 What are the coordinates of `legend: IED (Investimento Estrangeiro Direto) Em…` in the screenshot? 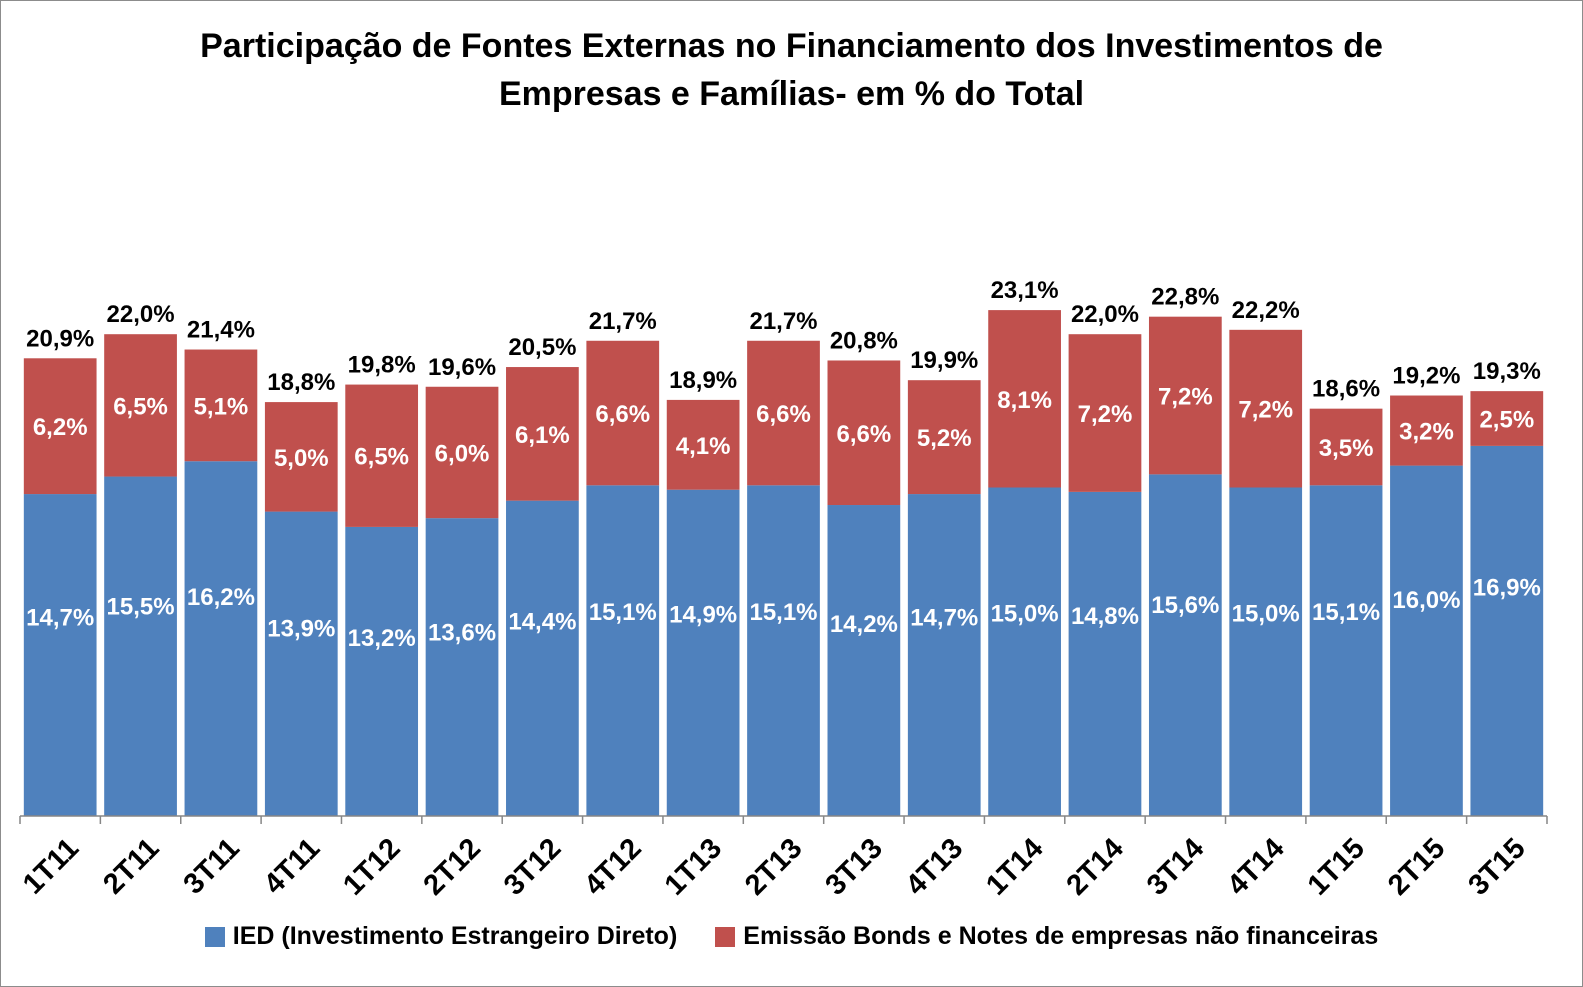 It's located at (791, 936).